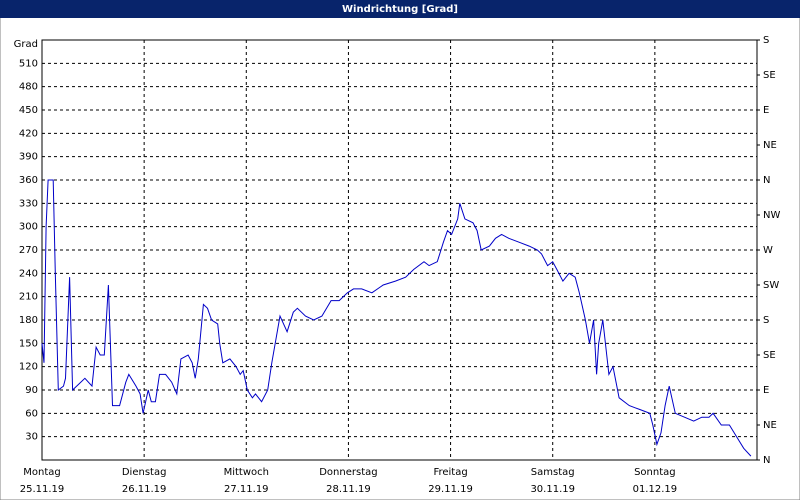  What do you see at coordinates (348, 472) in the screenshot?
I see `x-tick-label: Donnerstag` at bounding box center [348, 472].